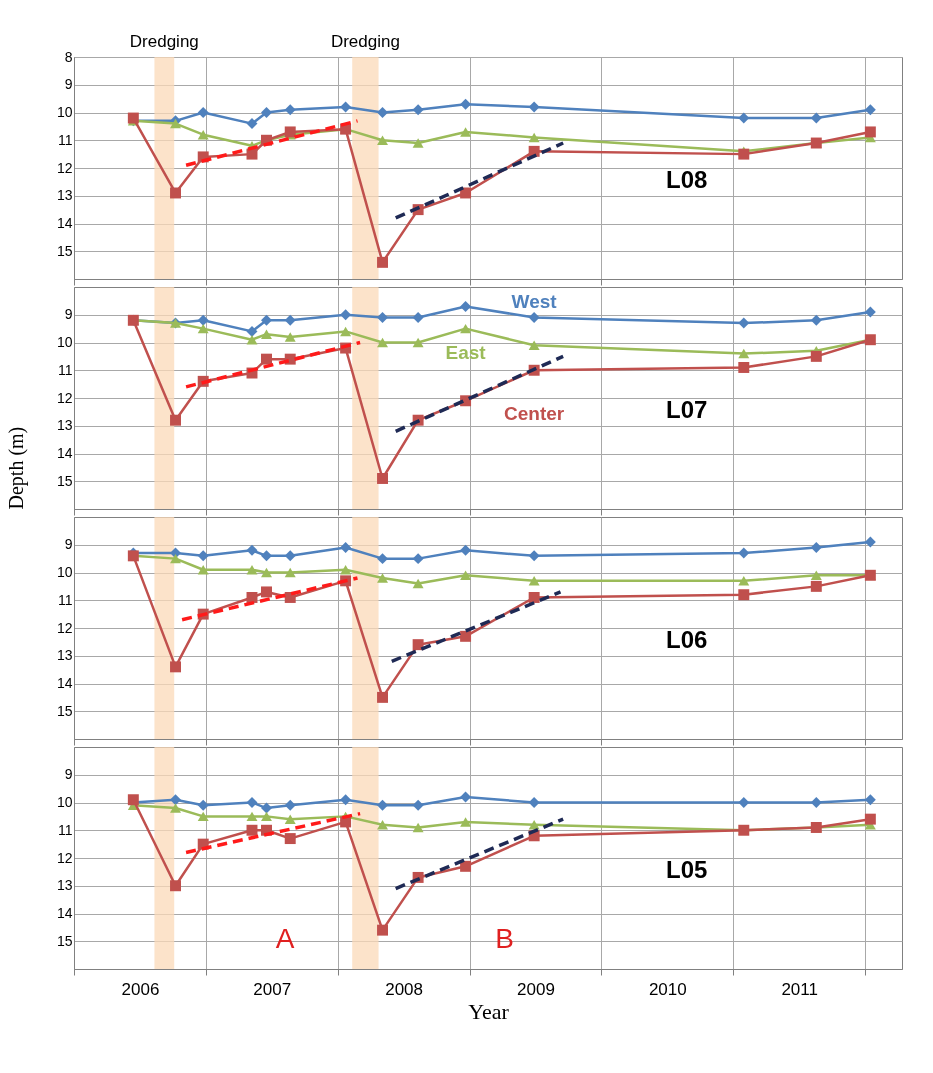 Image resolution: width=933 pixels, height=1073 pixels. What do you see at coordinates (687, 870) in the screenshot?
I see `annotation: L05` at bounding box center [687, 870].